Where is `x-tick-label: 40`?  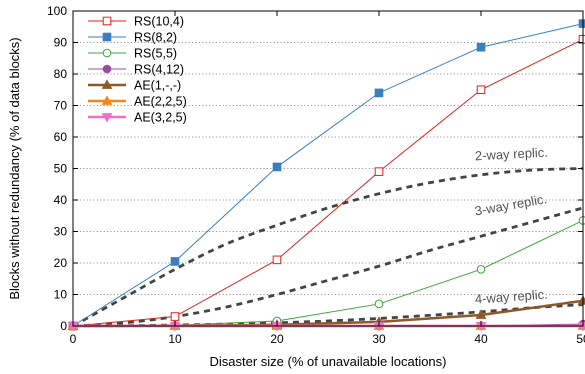
x-tick-label: 40 is located at coordinates (481, 339).